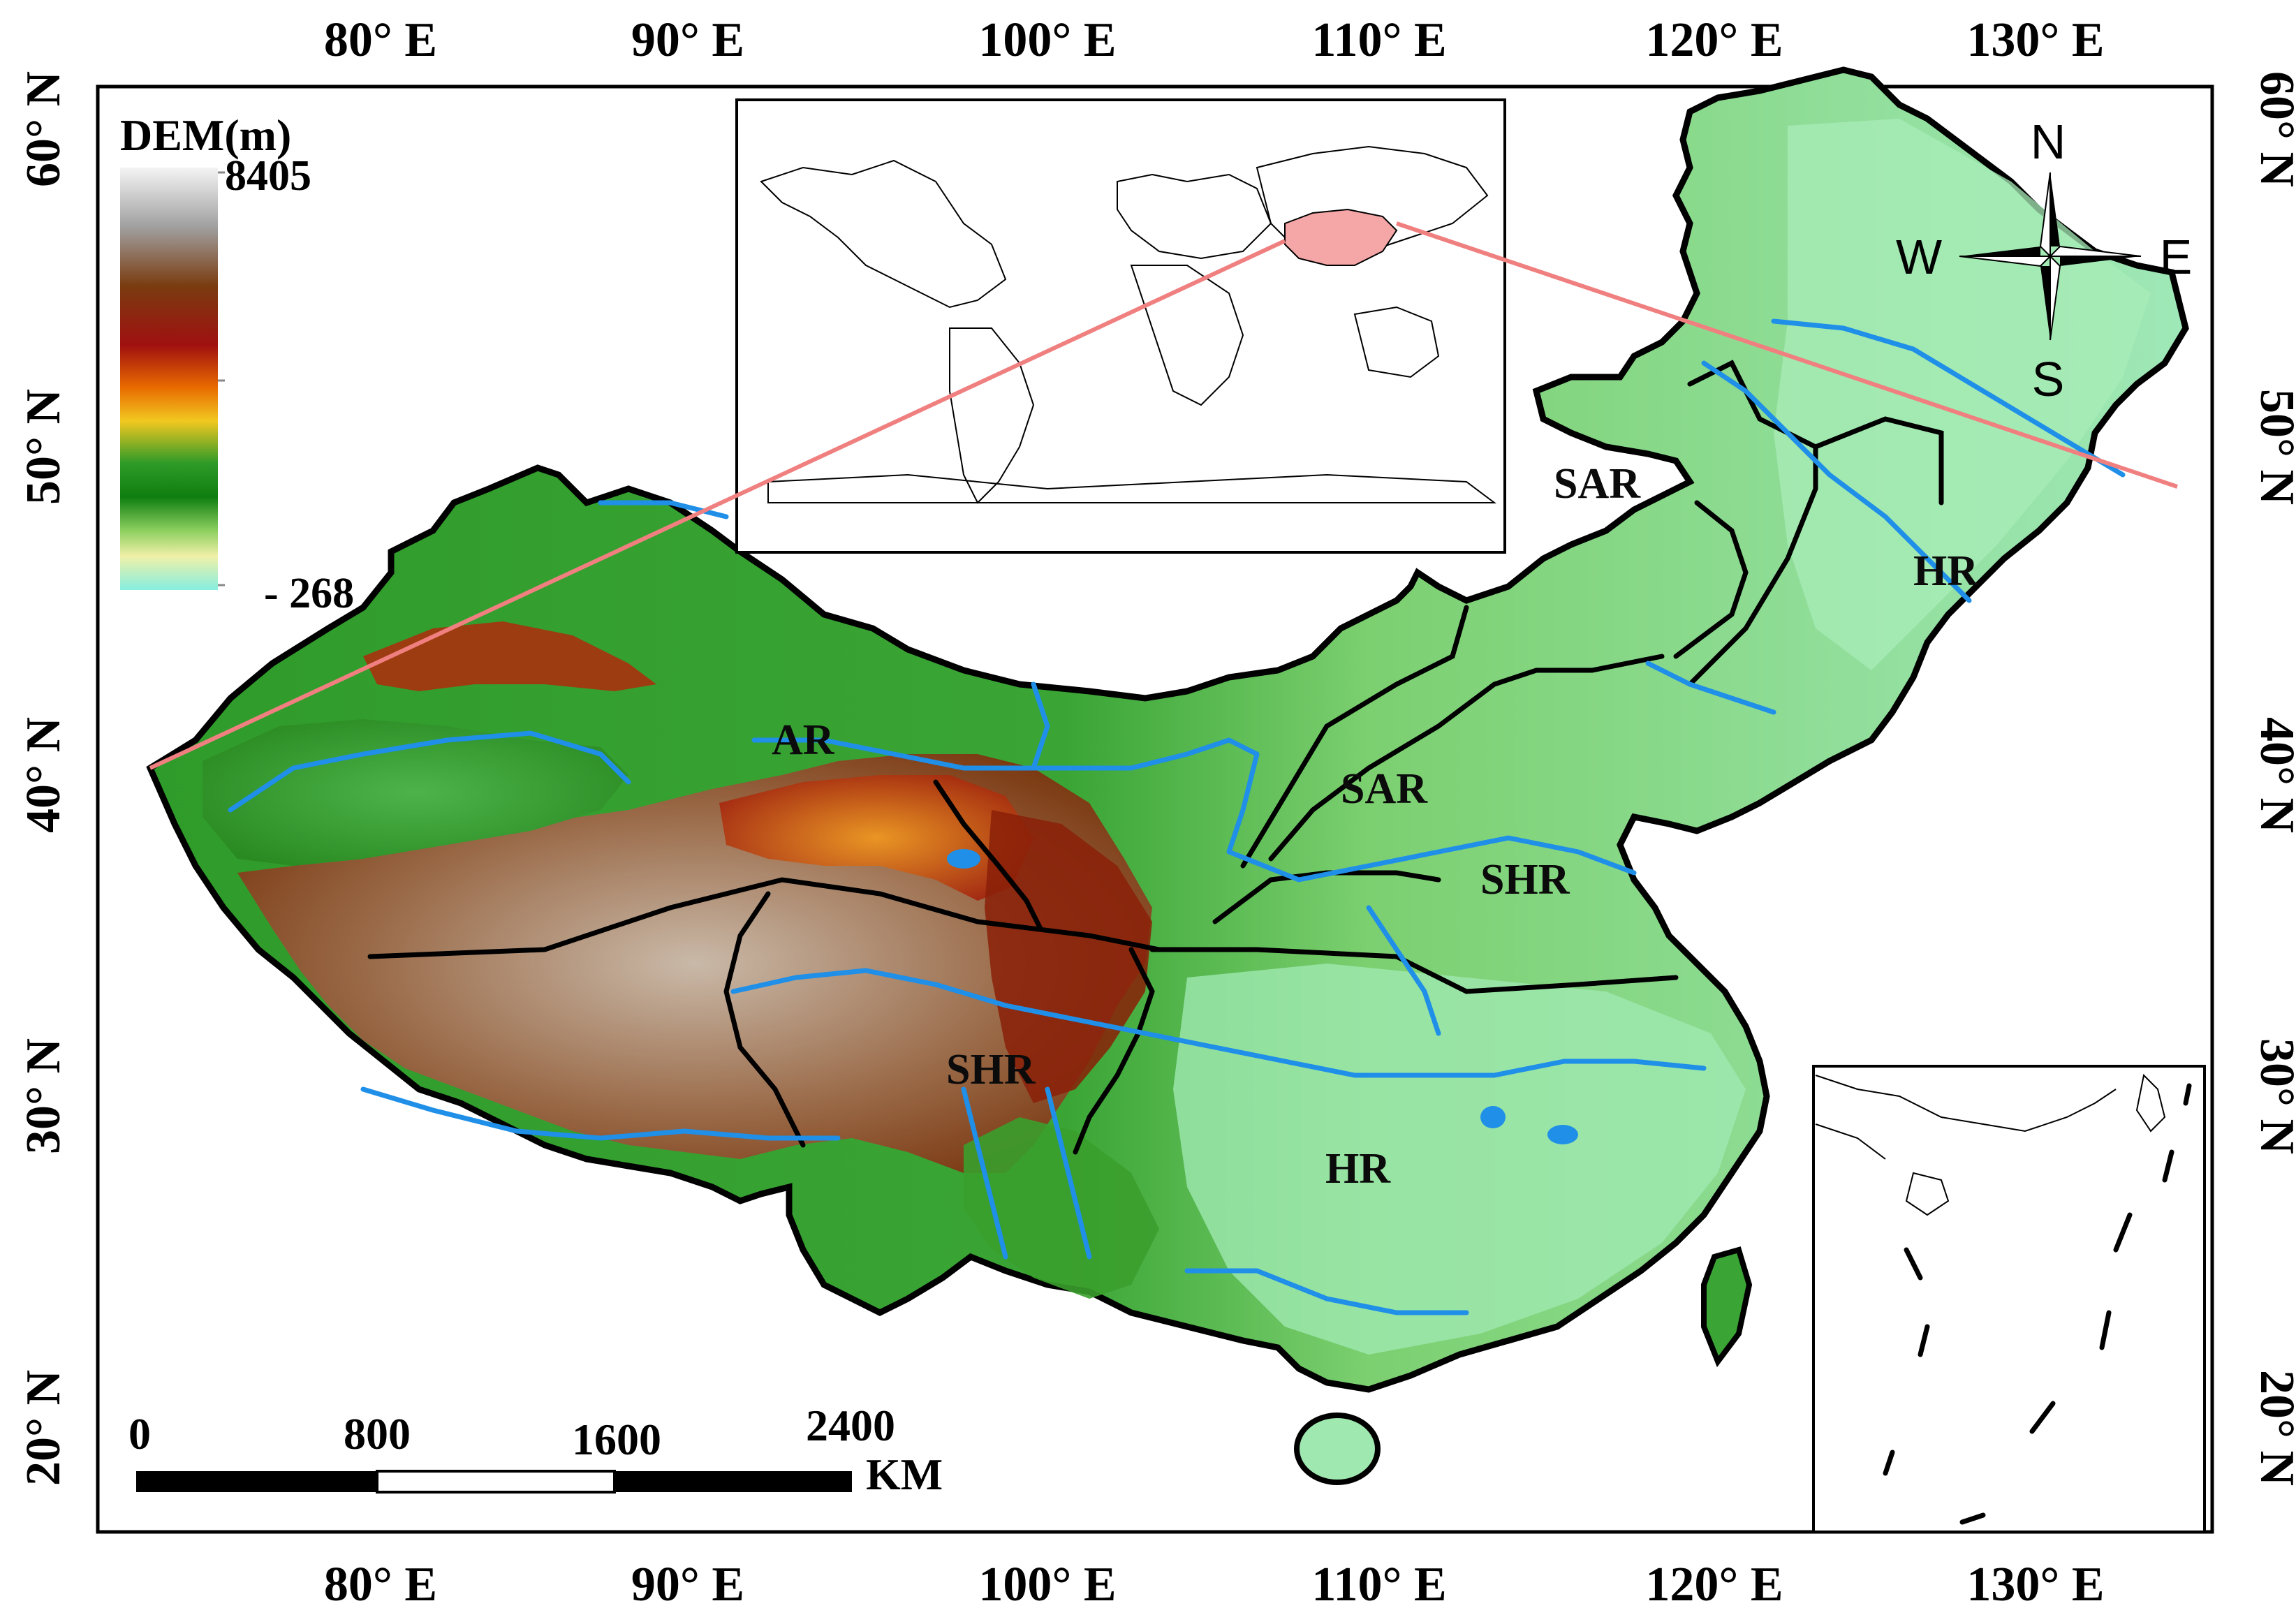  I want to click on scale-unit: KM, so click(905, 1474).